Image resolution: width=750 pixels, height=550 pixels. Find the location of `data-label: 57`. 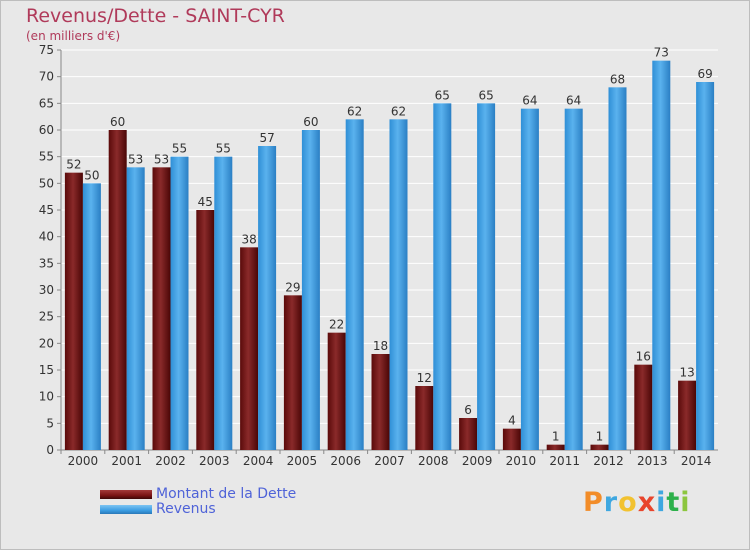

data-label: 57 is located at coordinates (266, 138).